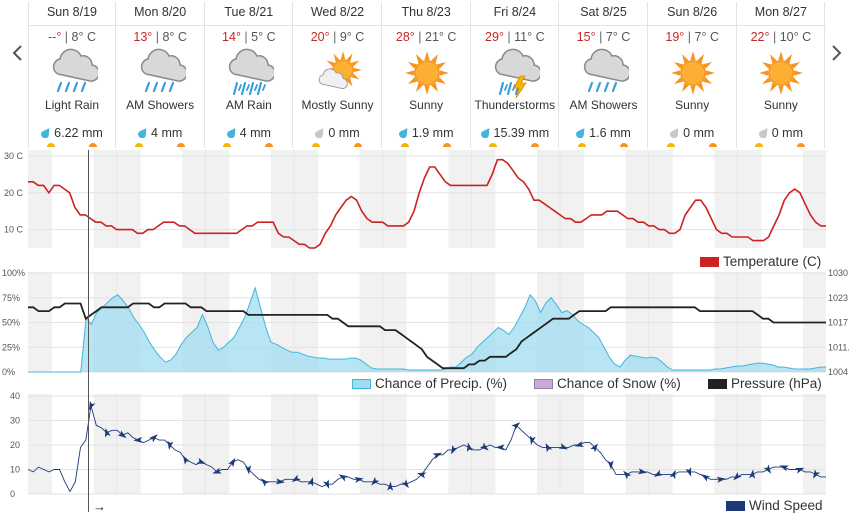 The width and height of the screenshot is (852, 518). I want to click on legend-temperature-label: Temperature (C), so click(772, 261).